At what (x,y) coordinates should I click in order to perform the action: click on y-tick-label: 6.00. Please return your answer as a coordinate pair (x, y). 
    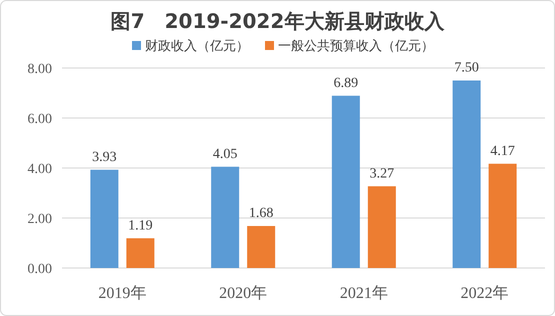
    Looking at the image, I should click on (40, 119).